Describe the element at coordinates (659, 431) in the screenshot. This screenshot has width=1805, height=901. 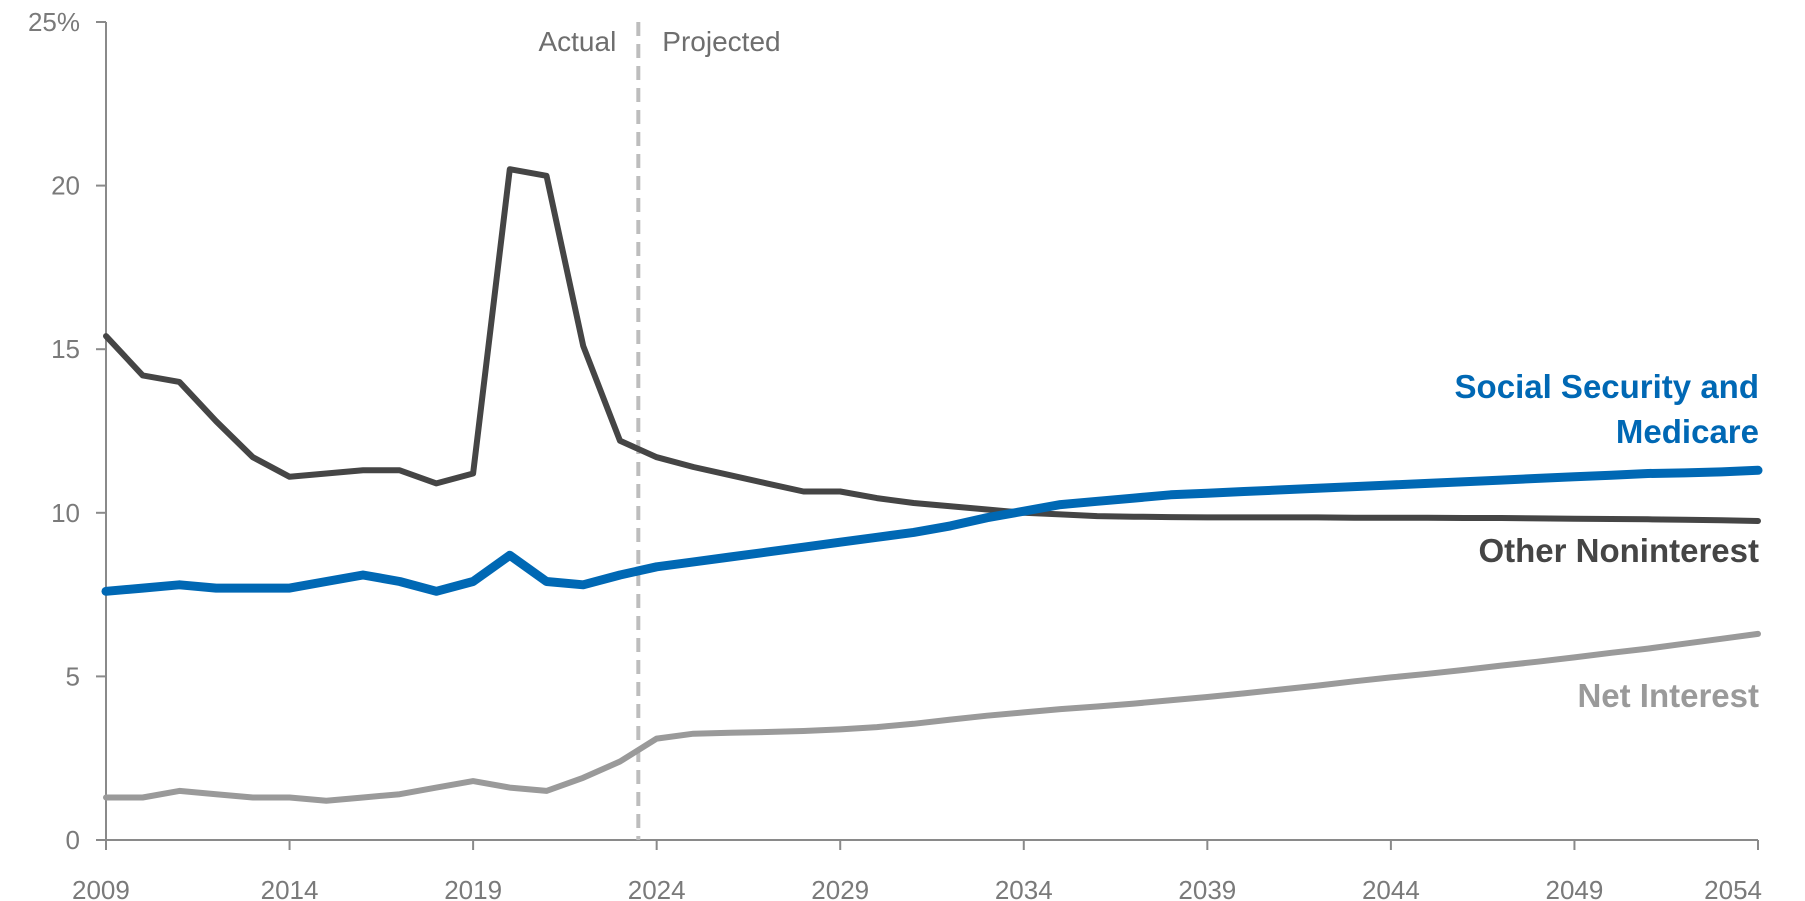
I see `actual-projected-divider: Actual Projected` at that location.